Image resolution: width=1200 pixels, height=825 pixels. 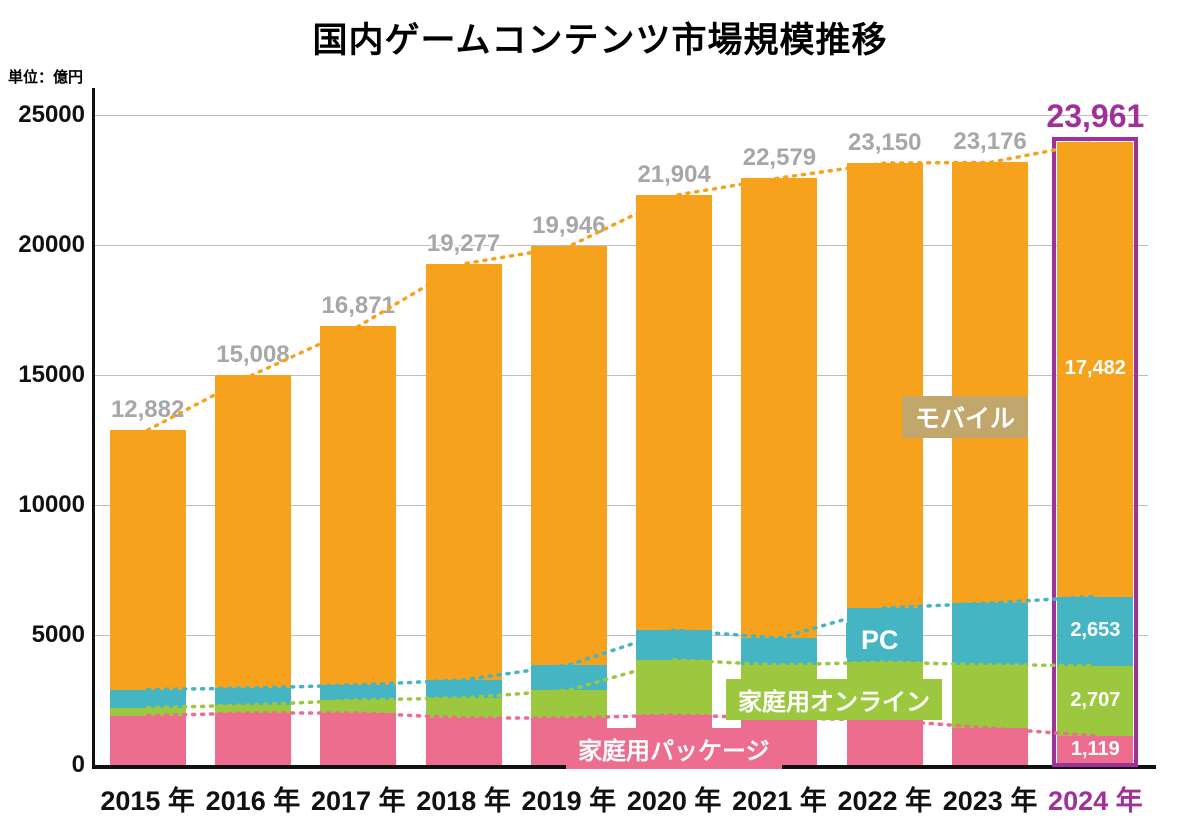 What do you see at coordinates (147, 740) in the screenshot?
I see `bar-segment-家庭用パッケージ-2015 年` at bounding box center [147, 740].